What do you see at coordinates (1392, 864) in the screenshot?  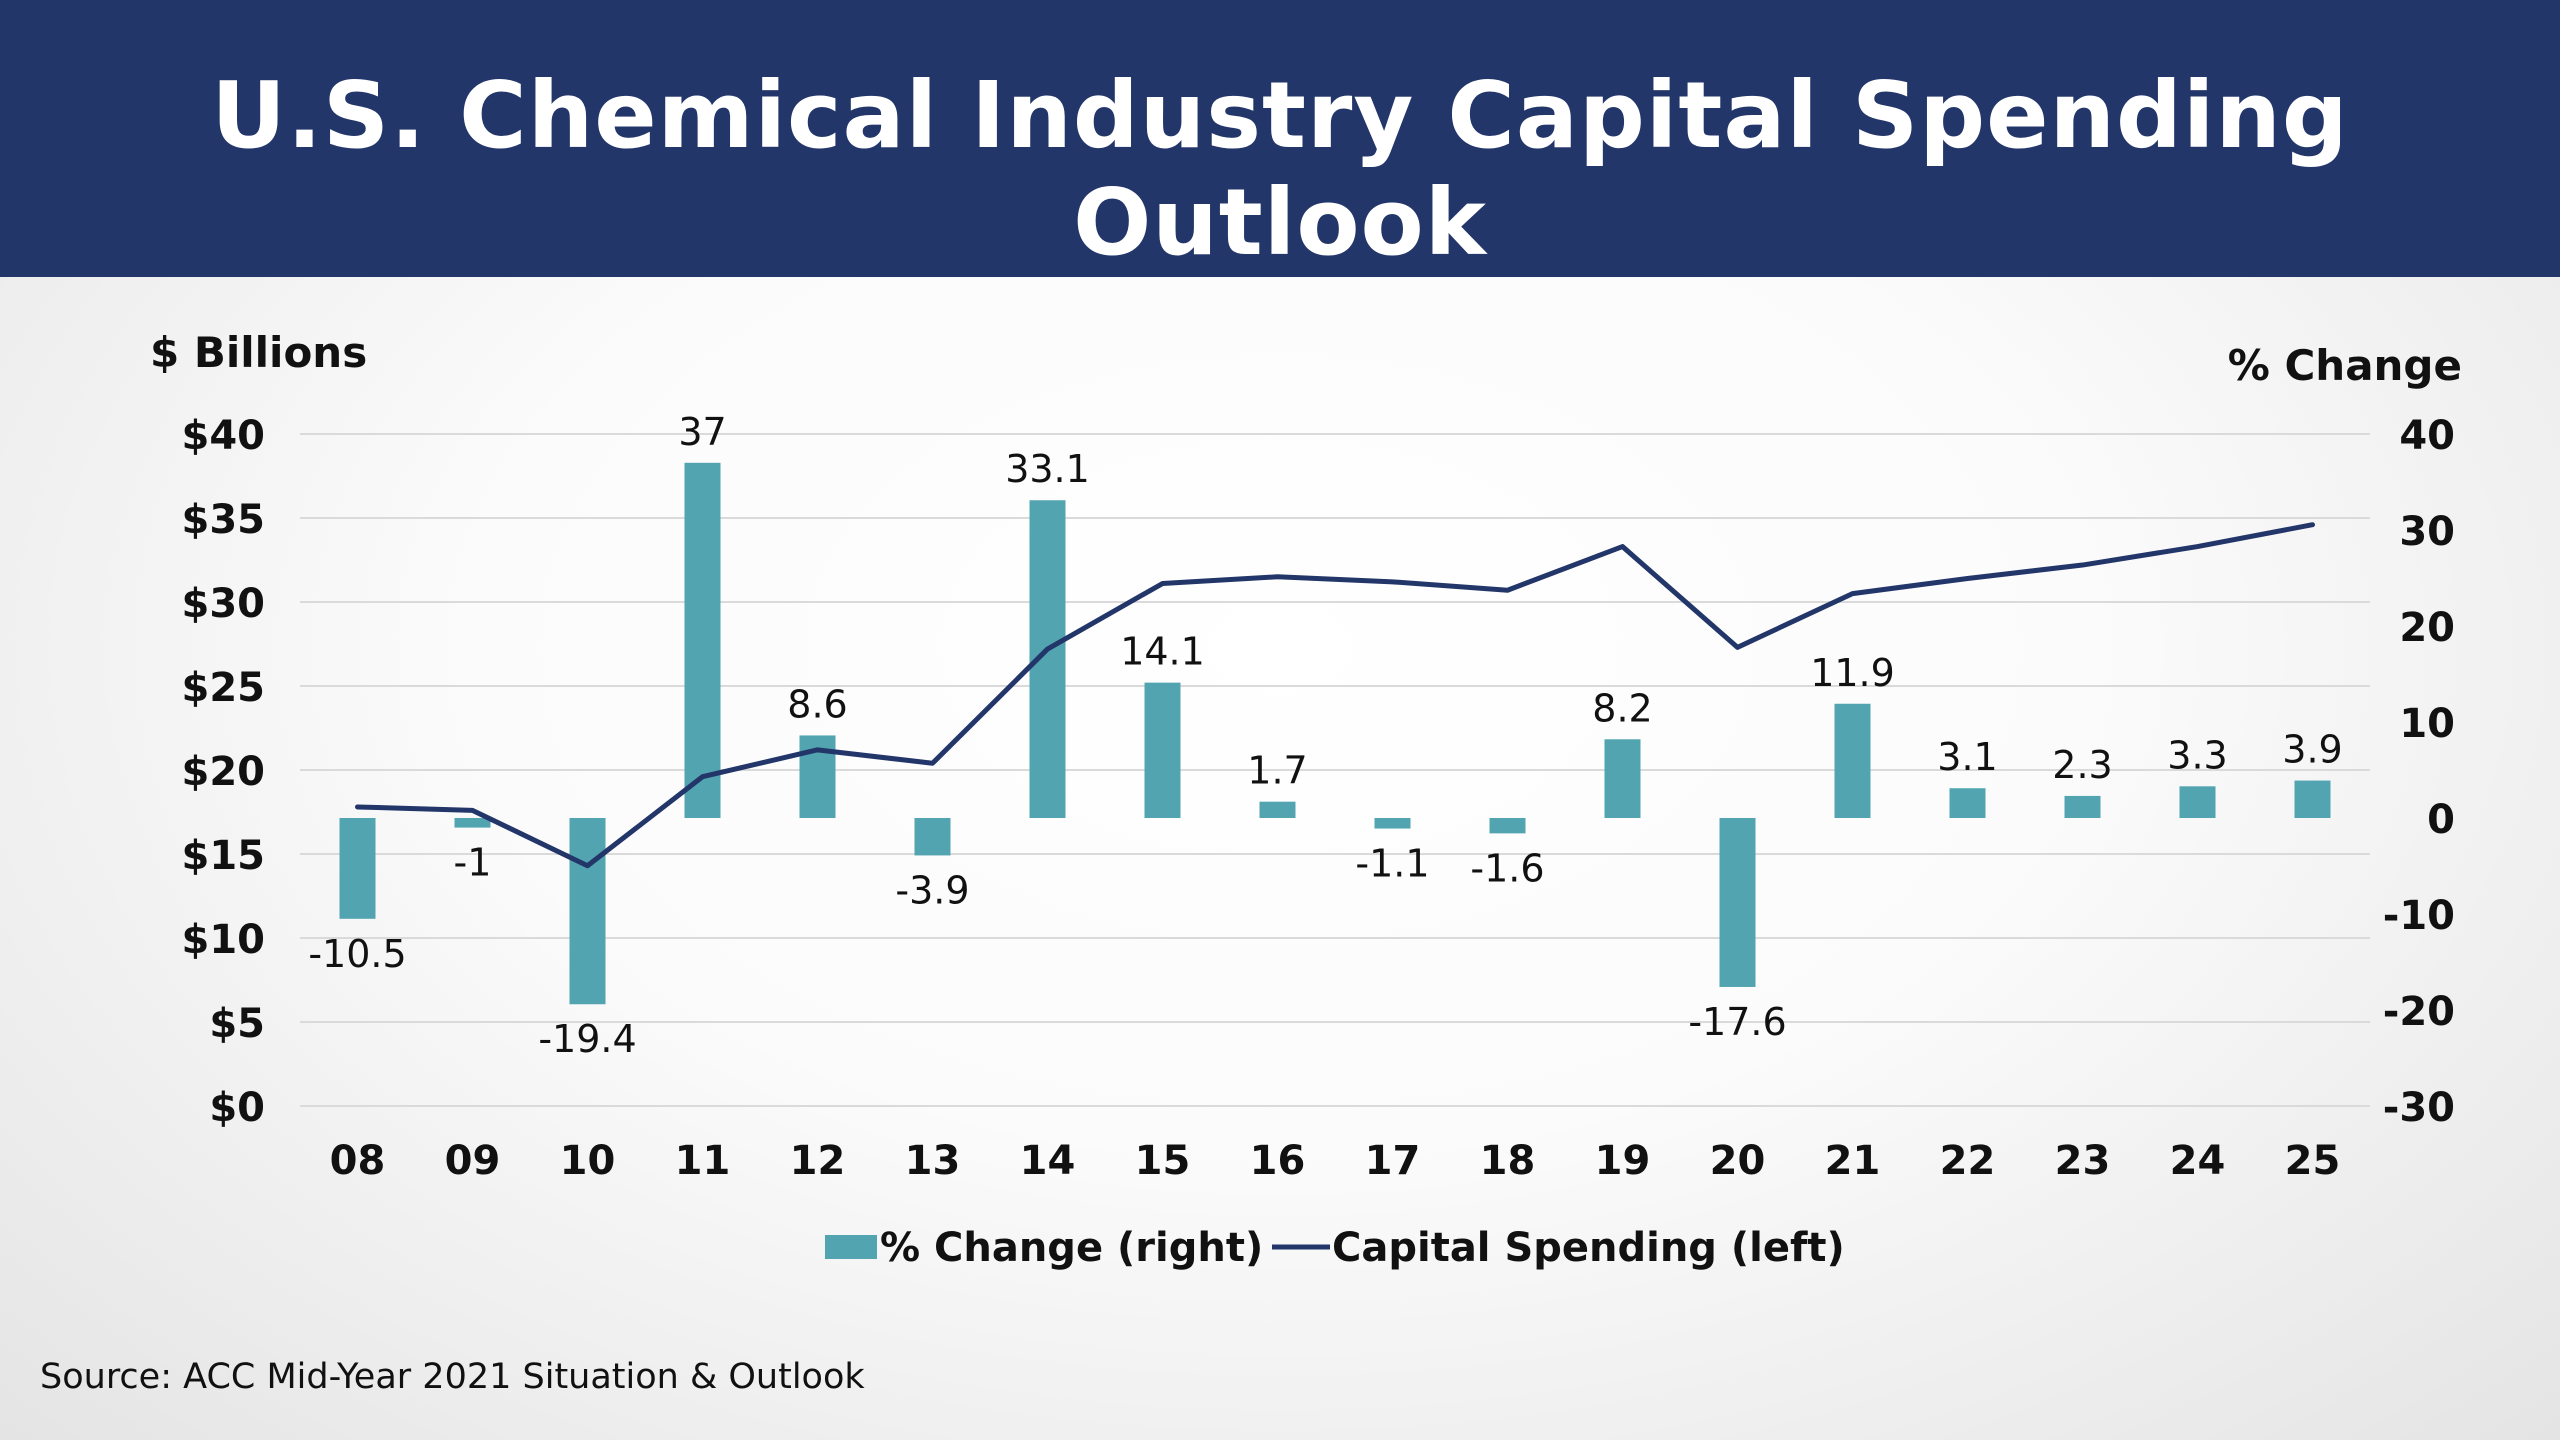 I see `bar-data-label: -1.1` at bounding box center [1392, 864].